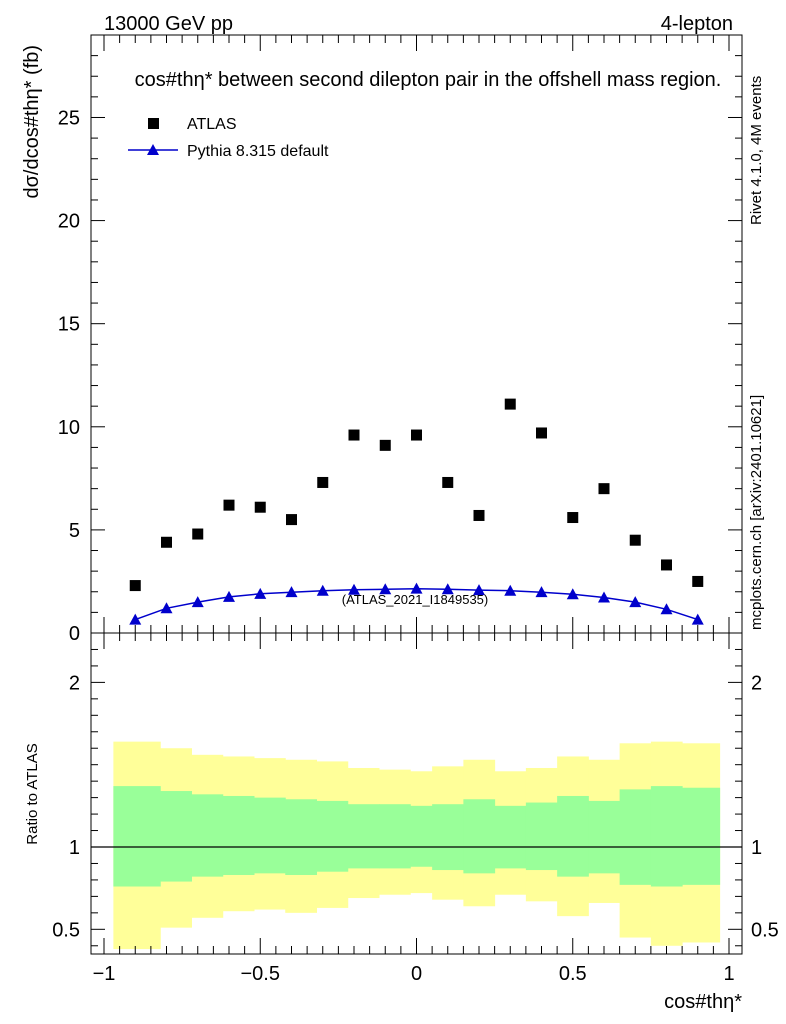 Image resolution: width=786 pixels, height=1024 pixels. What do you see at coordinates (153, 149) in the screenshot?
I see `legend-pythia-marker` at bounding box center [153, 149].